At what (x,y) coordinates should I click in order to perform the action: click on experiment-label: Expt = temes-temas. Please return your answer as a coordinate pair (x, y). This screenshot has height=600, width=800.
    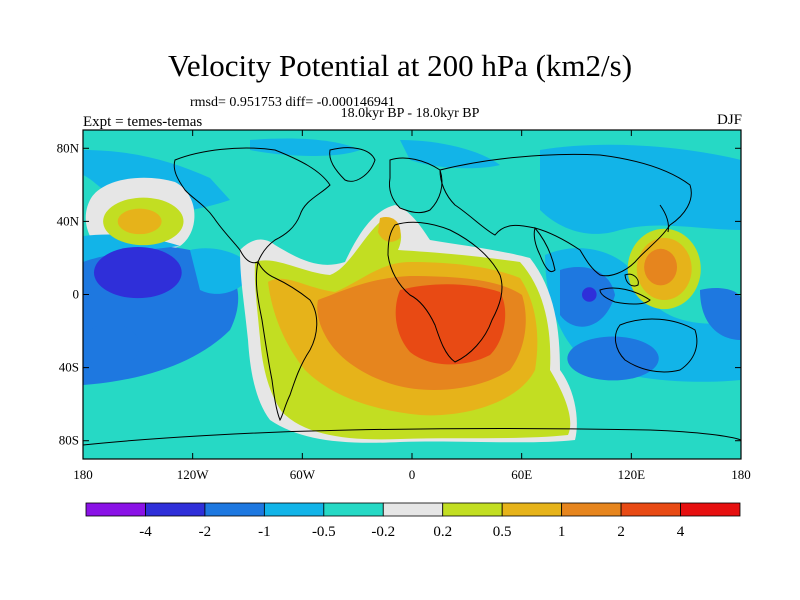
    Looking at the image, I should click on (143, 122).